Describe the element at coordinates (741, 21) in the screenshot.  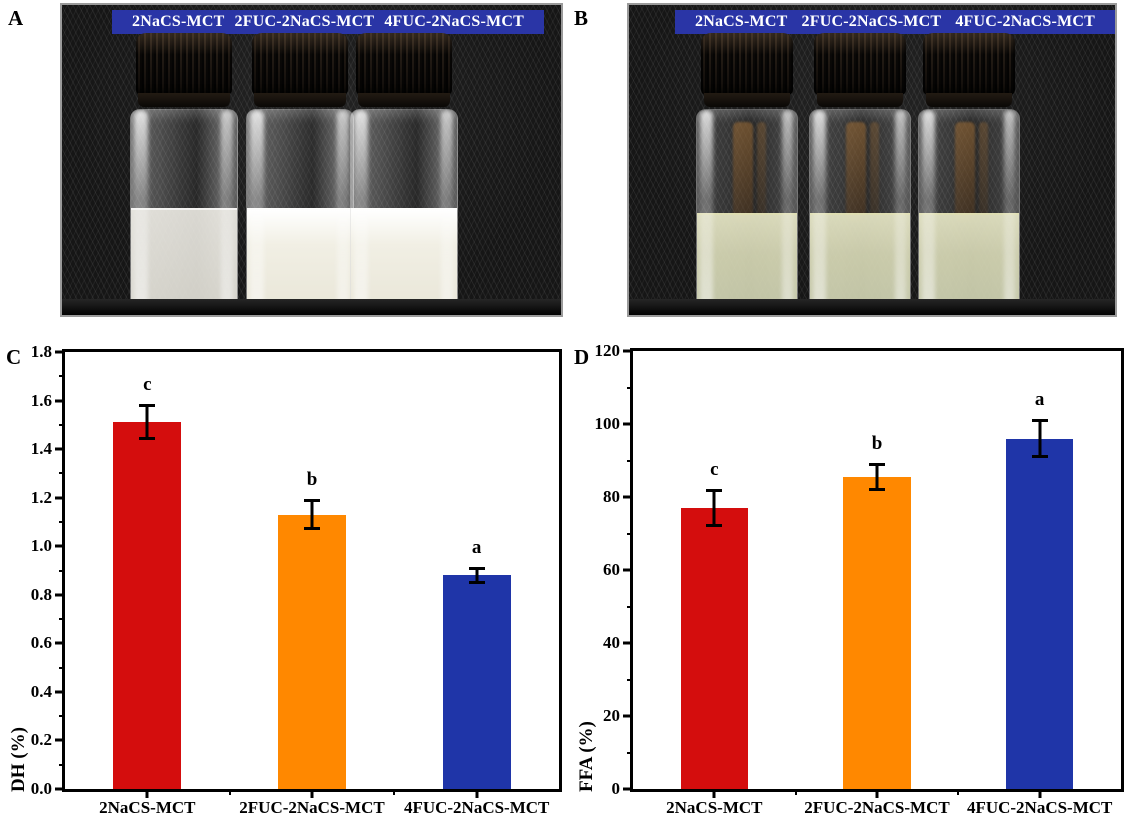
I see `banner-label: 2NaCS-MCT` at that location.